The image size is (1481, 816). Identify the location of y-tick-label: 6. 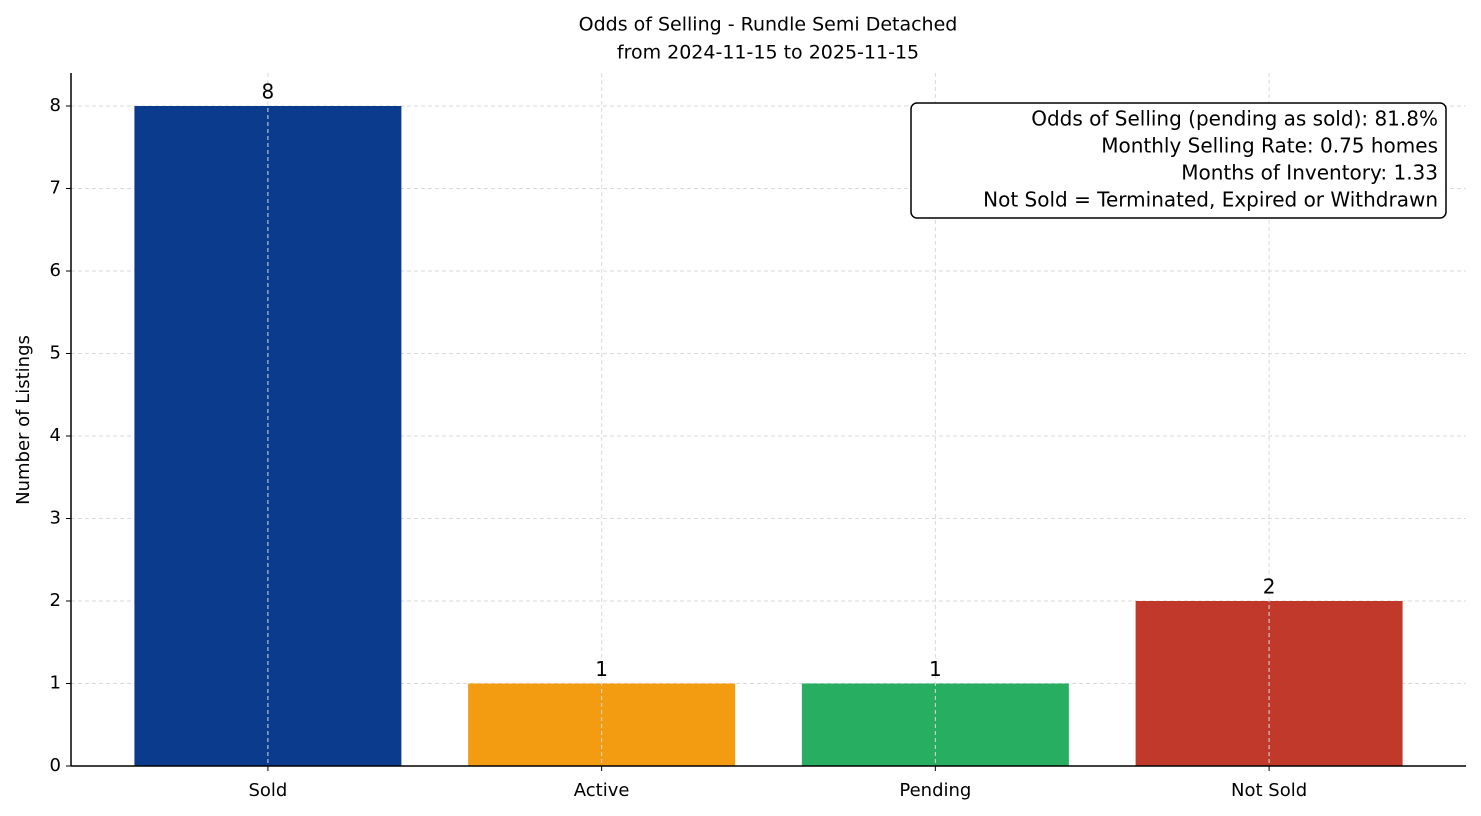
(55, 270).